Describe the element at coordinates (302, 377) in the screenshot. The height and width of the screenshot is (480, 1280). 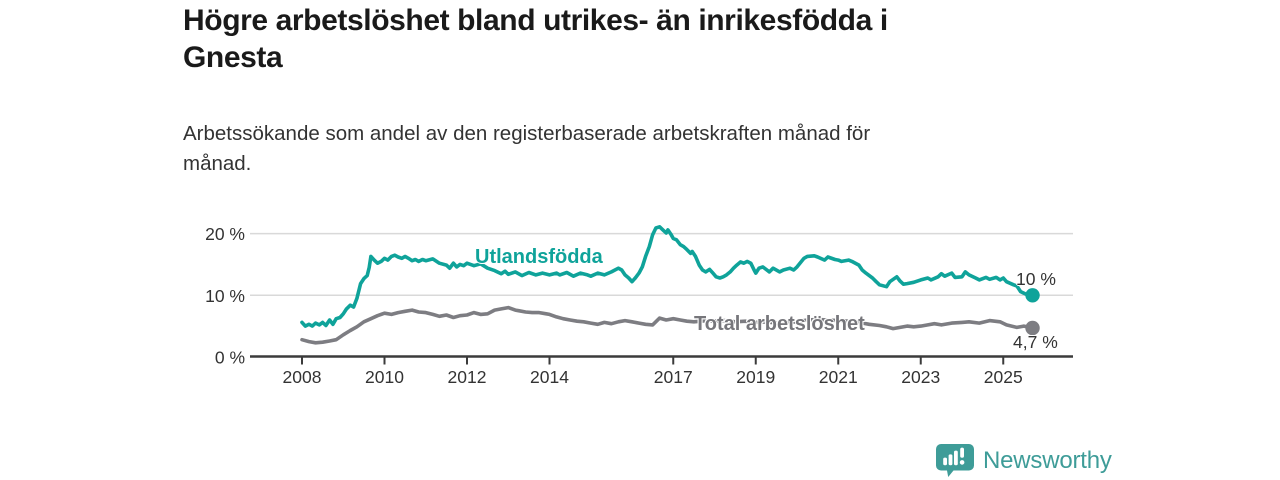
I see `x-axis-tick-label: 2008` at that location.